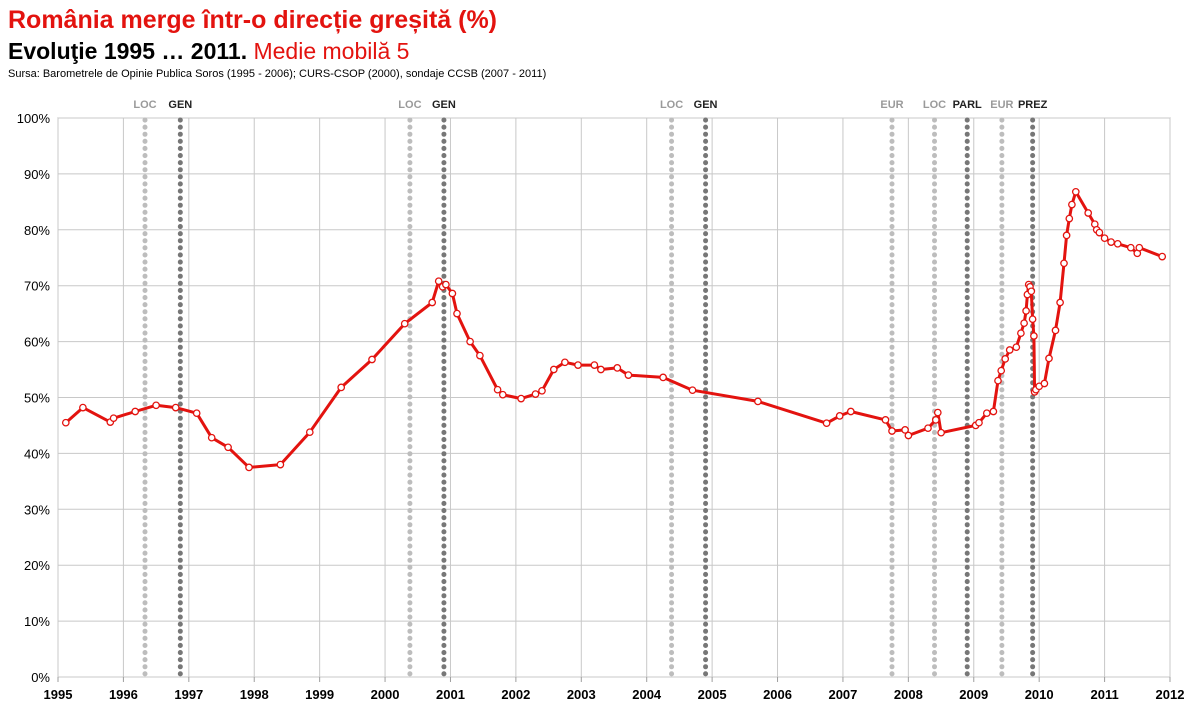  What do you see at coordinates (515, 694) in the screenshot?
I see `x-tick-label: 2002` at bounding box center [515, 694].